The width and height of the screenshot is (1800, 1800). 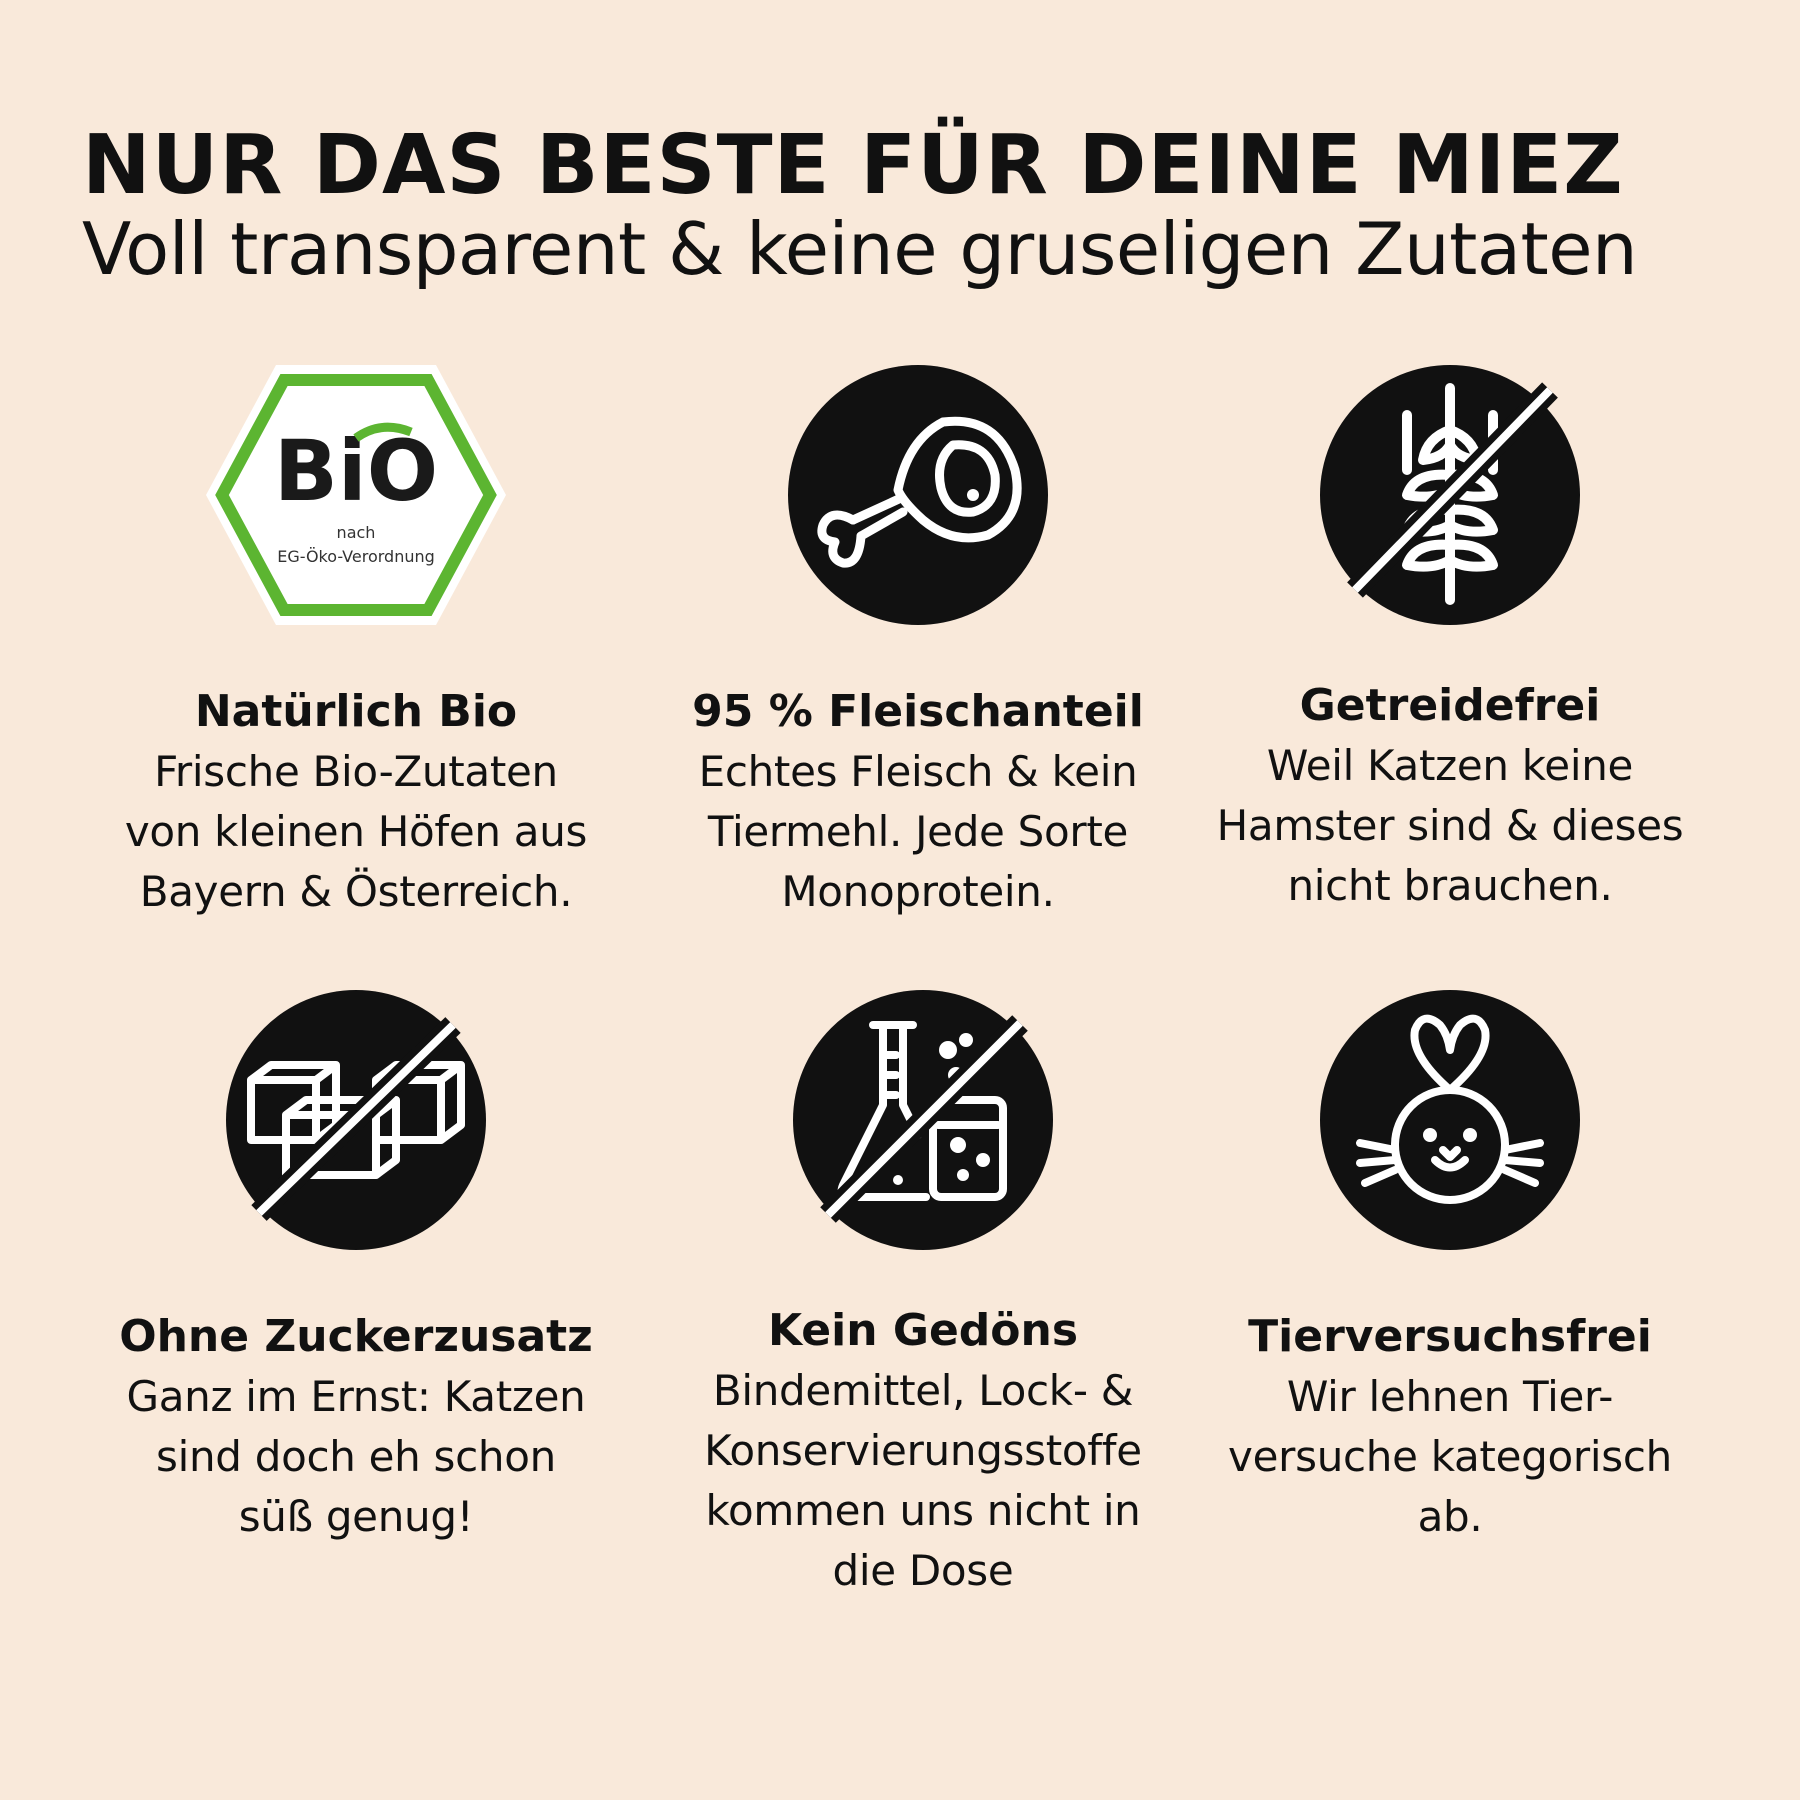 What do you see at coordinates (918, 495) in the screenshot?
I see `meat-leg-icon` at bounding box center [918, 495].